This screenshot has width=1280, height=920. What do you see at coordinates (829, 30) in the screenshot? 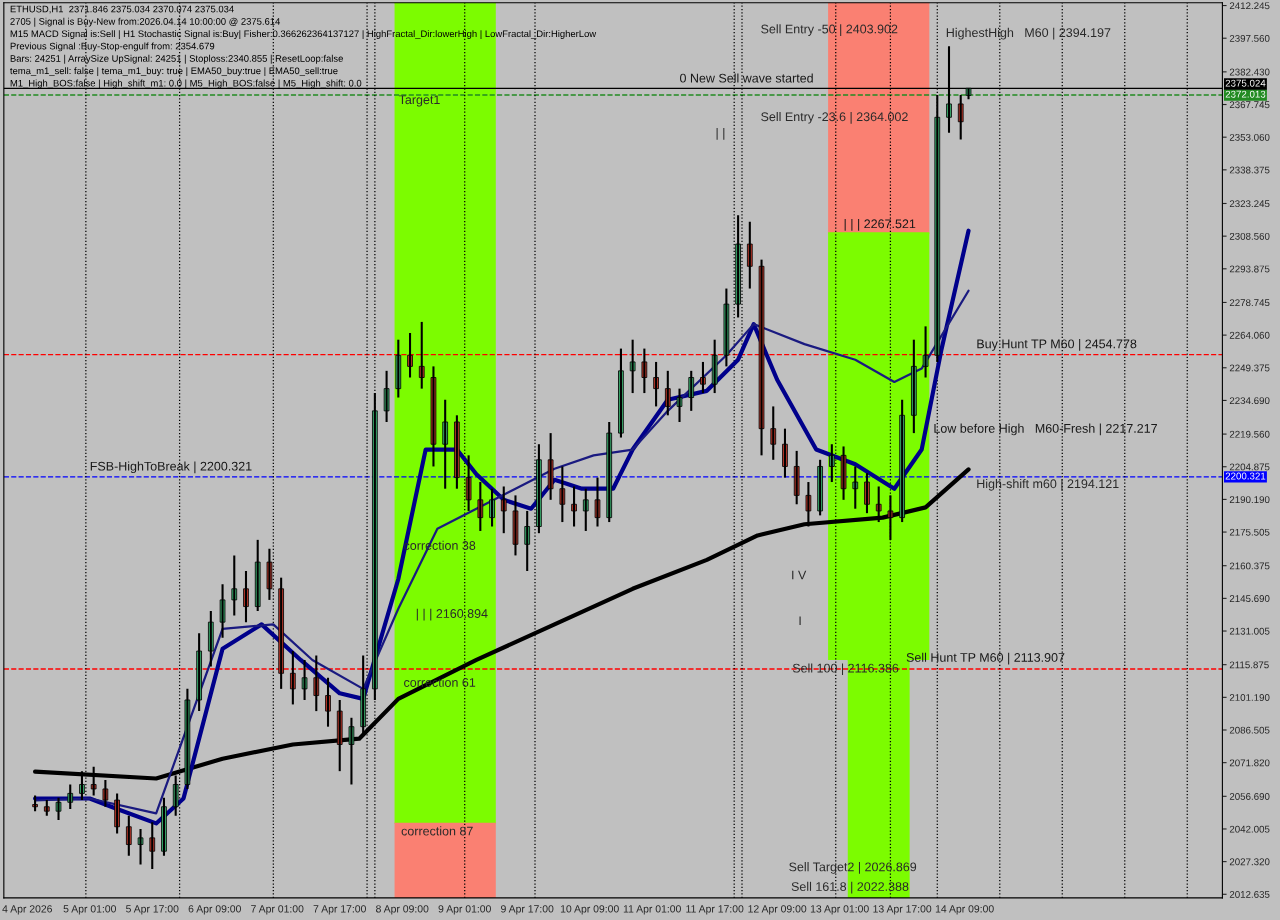
I see `annotation: Sell Entry -50 | 2403.902` at bounding box center [829, 30].